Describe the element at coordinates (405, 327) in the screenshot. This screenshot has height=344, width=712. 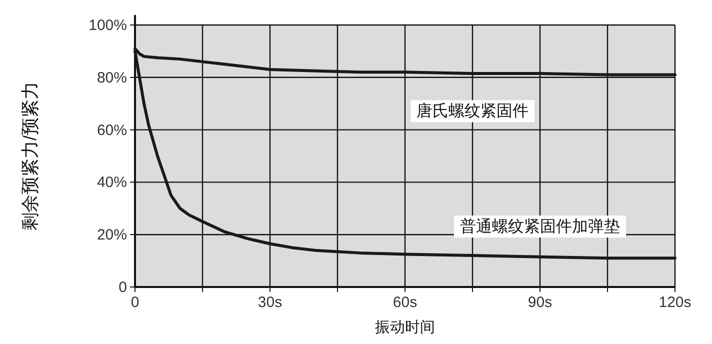
I see `x-axis-title: 振动时间` at that location.